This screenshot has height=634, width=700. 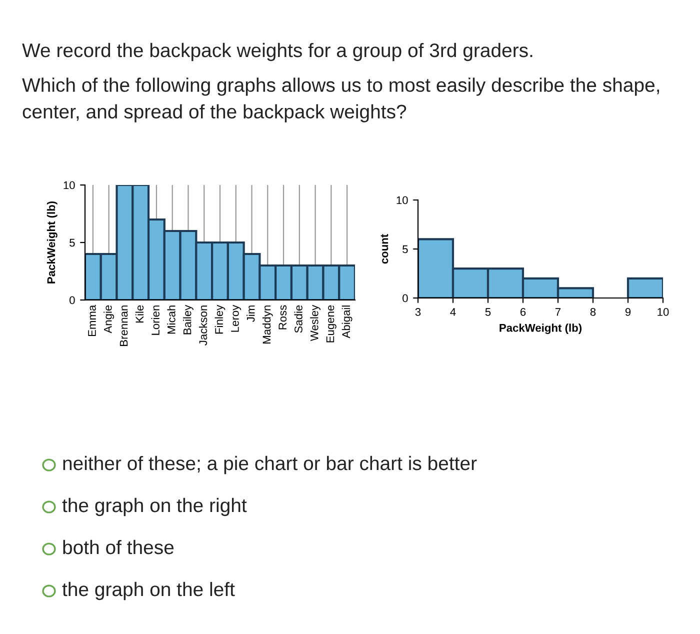 I want to click on x-tick-label: 9, so click(x=628, y=312).